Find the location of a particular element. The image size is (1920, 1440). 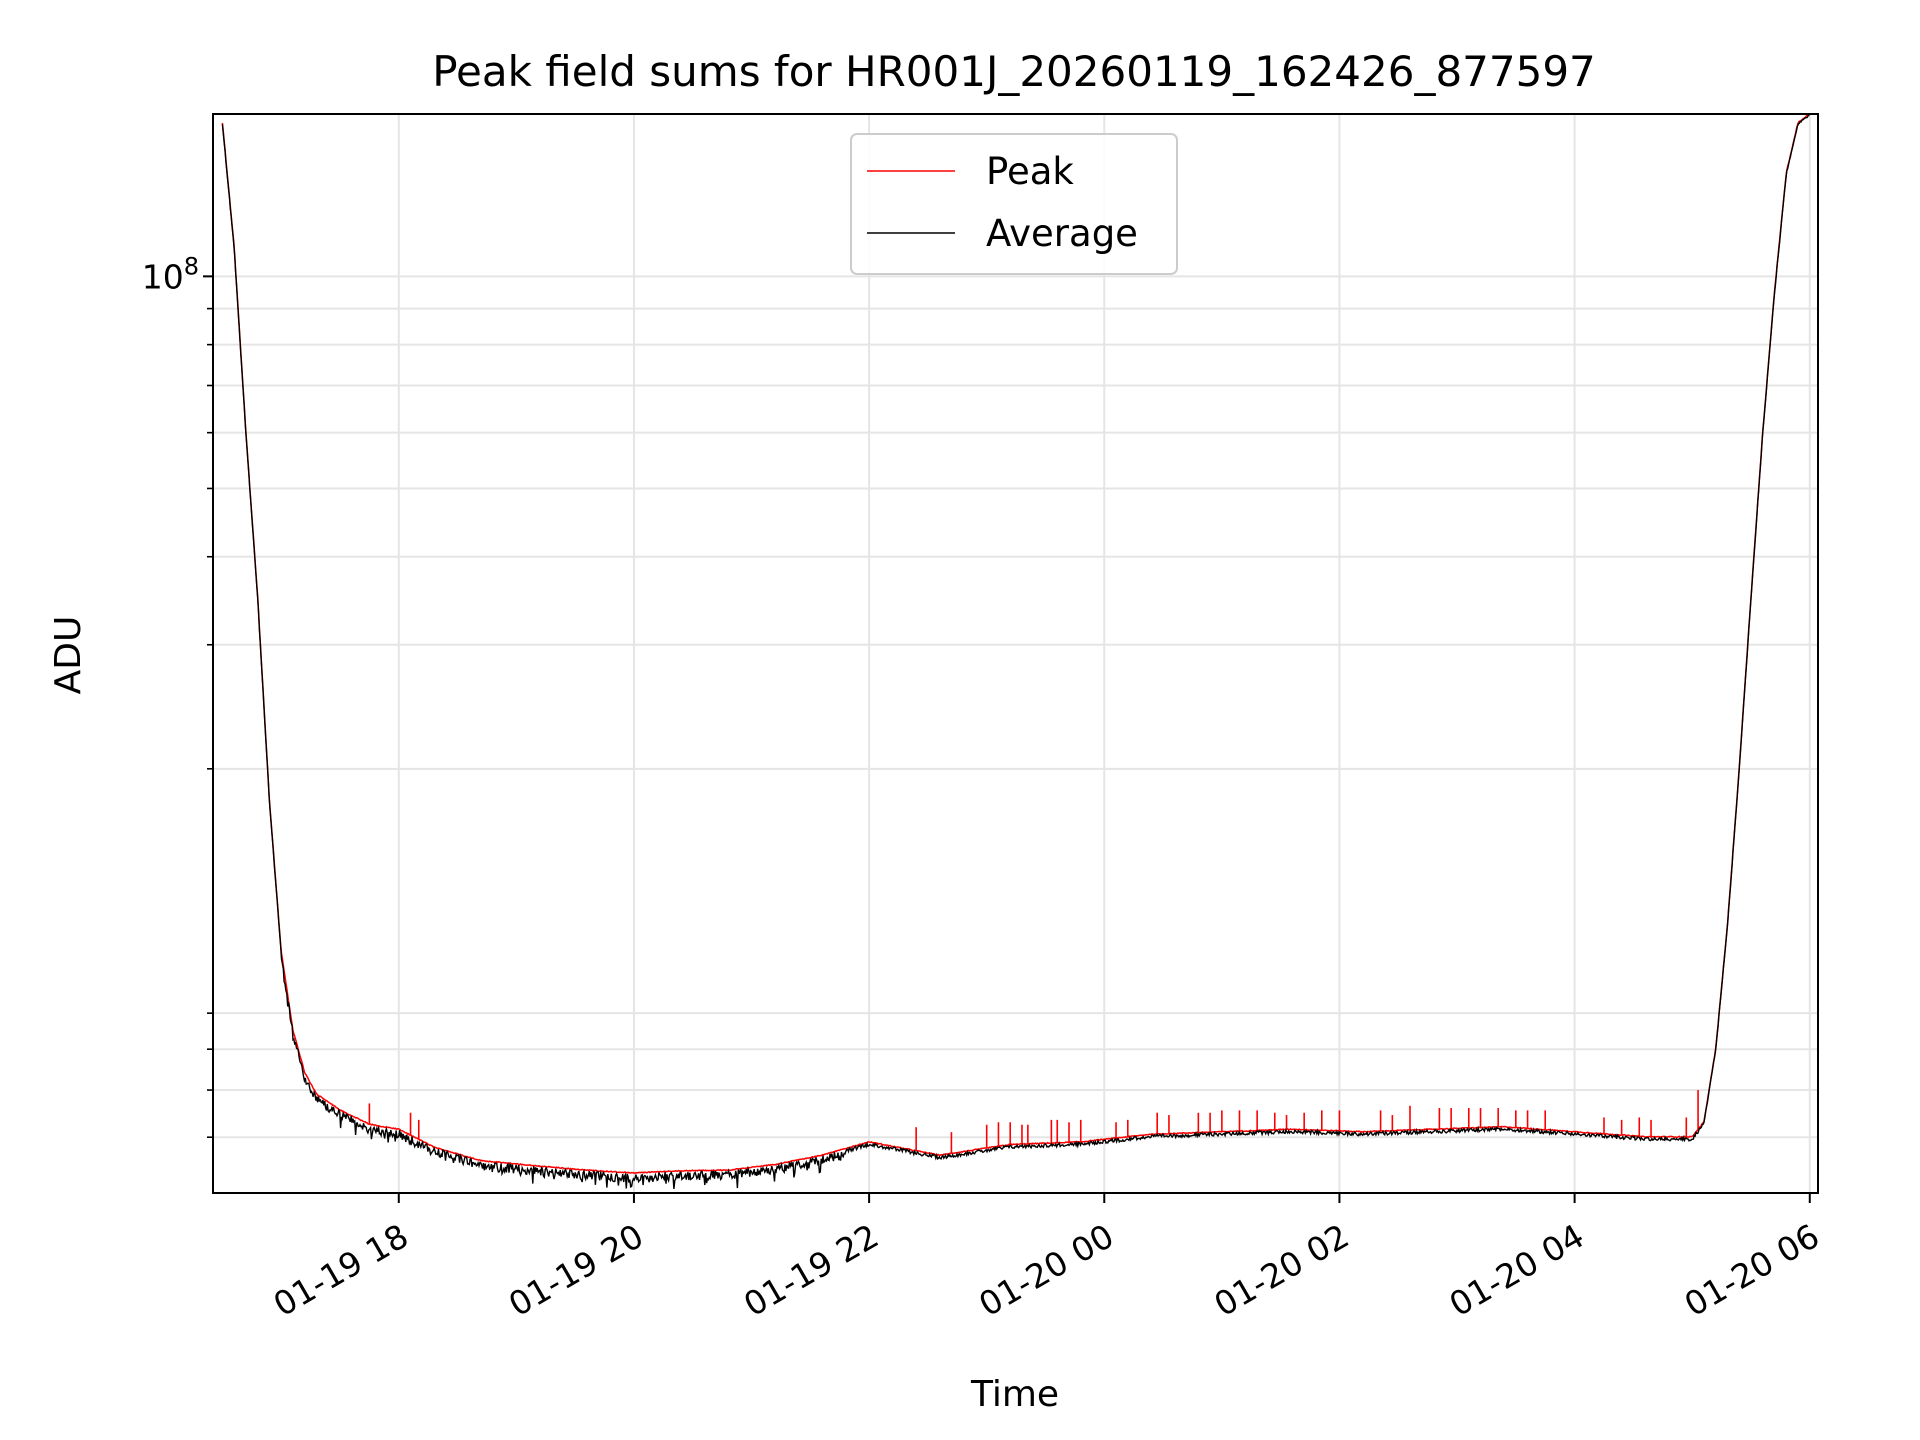

legend-box is located at coordinates (1014, 204).